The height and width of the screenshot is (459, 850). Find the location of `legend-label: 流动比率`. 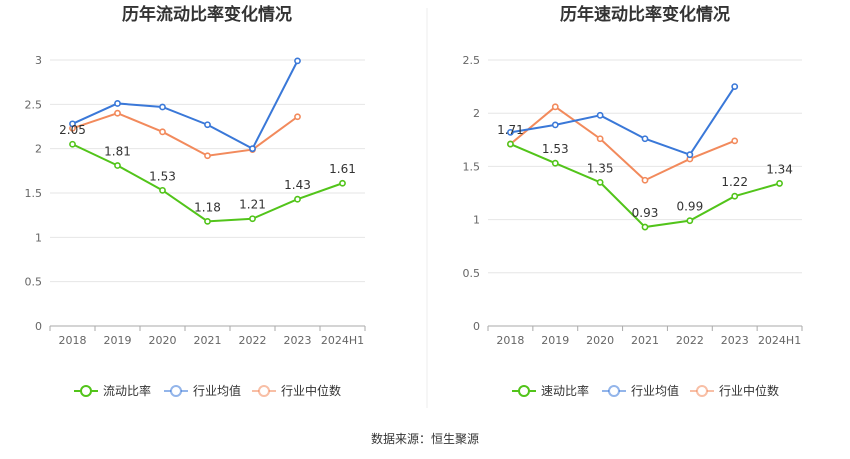

legend-label: 流动比率 is located at coordinates (127, 390).